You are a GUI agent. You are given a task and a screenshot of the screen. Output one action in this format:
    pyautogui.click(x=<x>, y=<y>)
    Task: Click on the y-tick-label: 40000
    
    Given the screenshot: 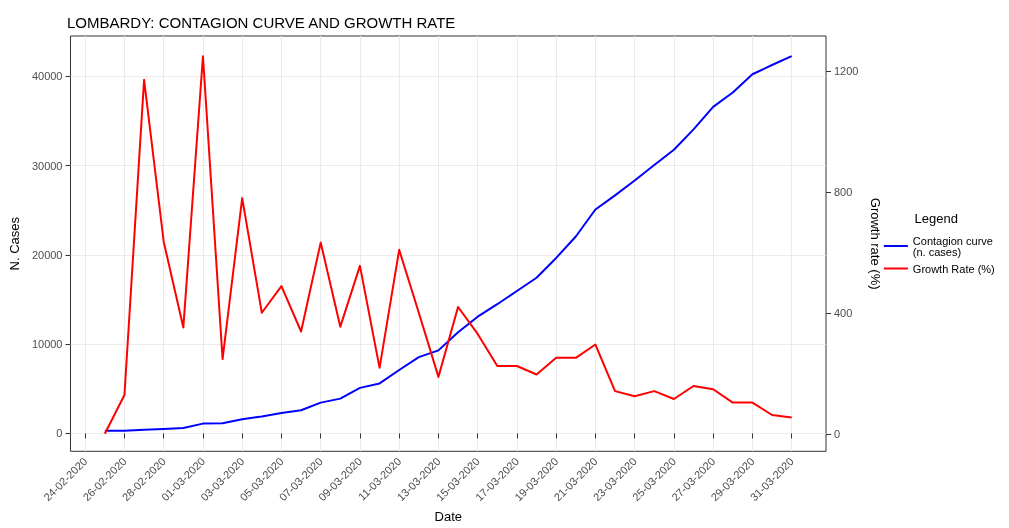 What is the action you would take?
    pyautogui.click(x=47, y=76)
    